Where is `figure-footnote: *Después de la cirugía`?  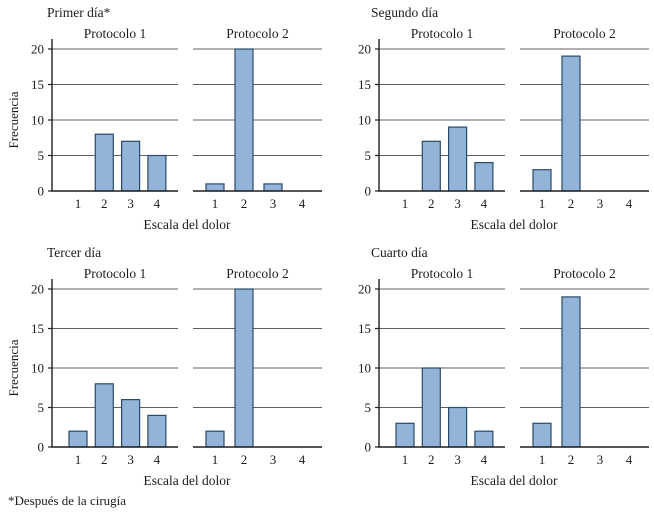 figure-footnote: *Después de la cirugía is located at coordinates (67, 500).